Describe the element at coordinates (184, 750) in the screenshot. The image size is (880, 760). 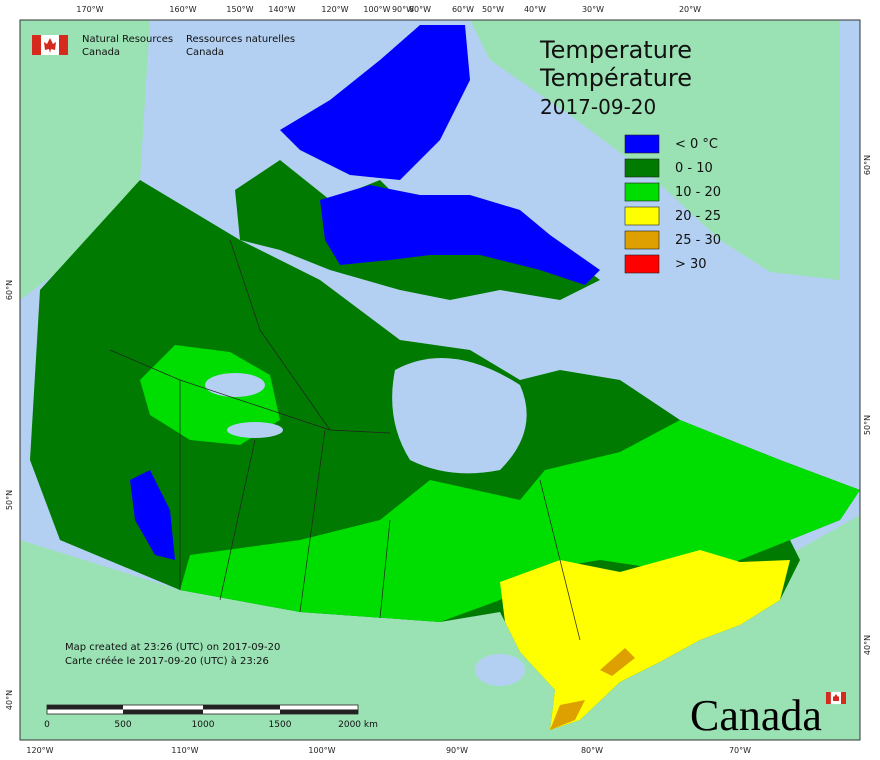
I see `graticule-label: 110°W` at that location.